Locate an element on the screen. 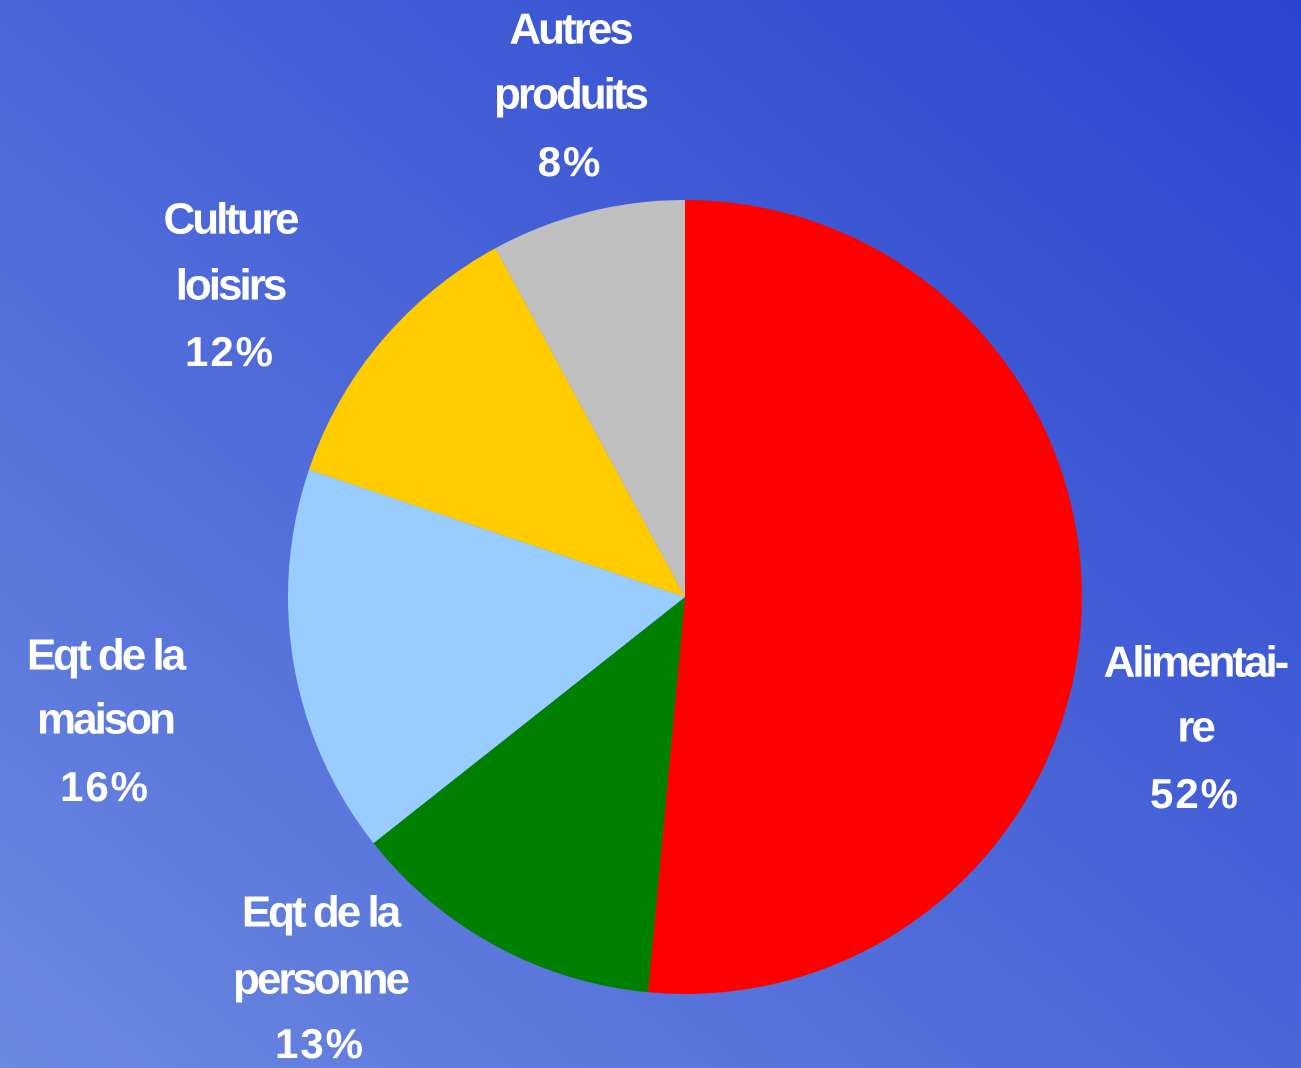 The image size is (1301, 1068). slice-label: Culture is located at coordinates (231, 219).